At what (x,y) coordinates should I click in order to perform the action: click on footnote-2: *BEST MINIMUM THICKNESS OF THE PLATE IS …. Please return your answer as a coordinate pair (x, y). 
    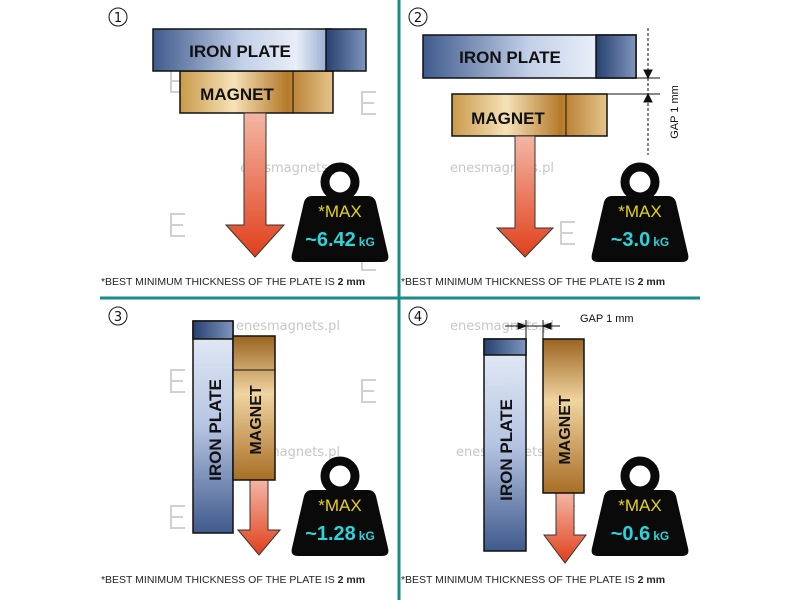
    Looking at the image, I should click on (533, 282).